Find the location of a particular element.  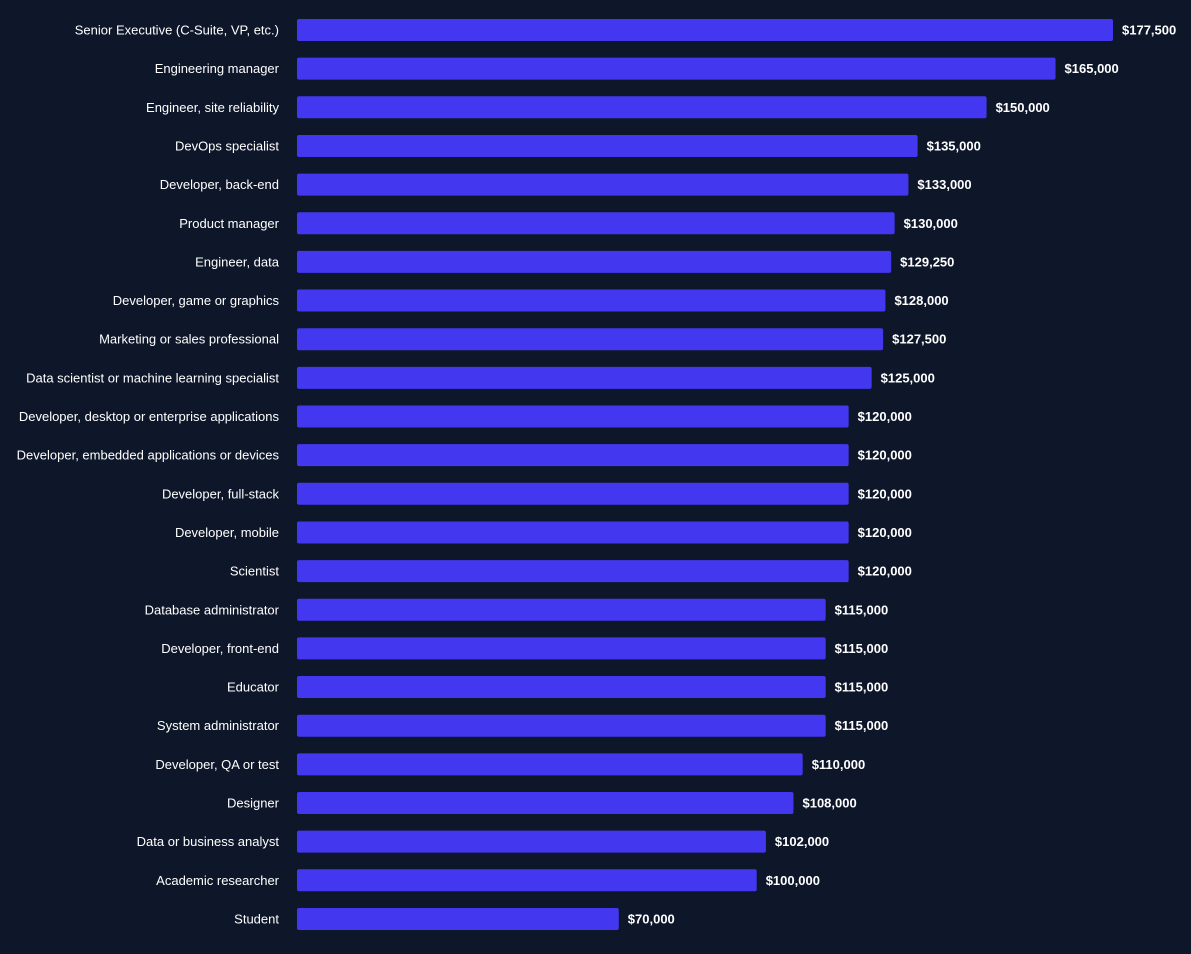

category-label: Educator is located at coordinates (253, 687).